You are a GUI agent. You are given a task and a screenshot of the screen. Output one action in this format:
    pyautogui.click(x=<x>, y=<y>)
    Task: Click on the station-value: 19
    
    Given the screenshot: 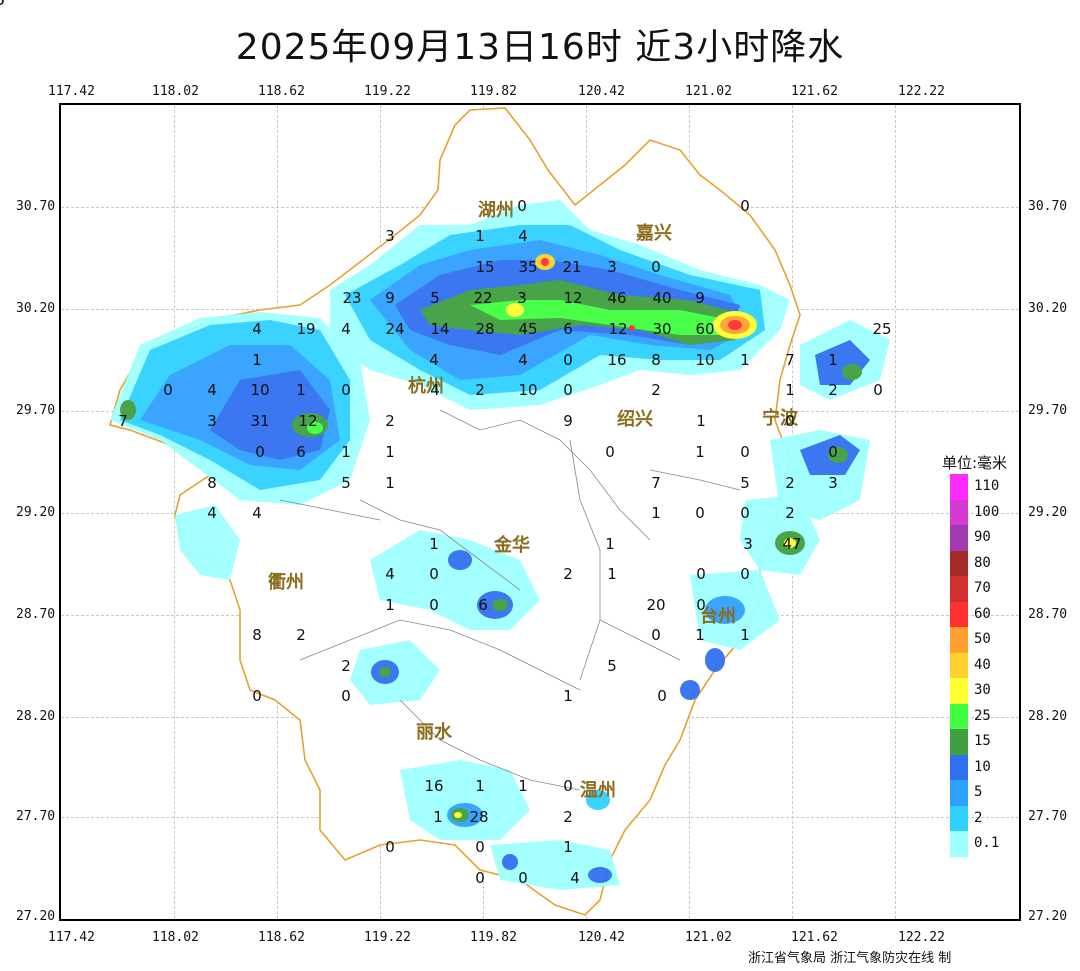 What is the action you would take?
    pyautogui.click(x=306, y=329)
    